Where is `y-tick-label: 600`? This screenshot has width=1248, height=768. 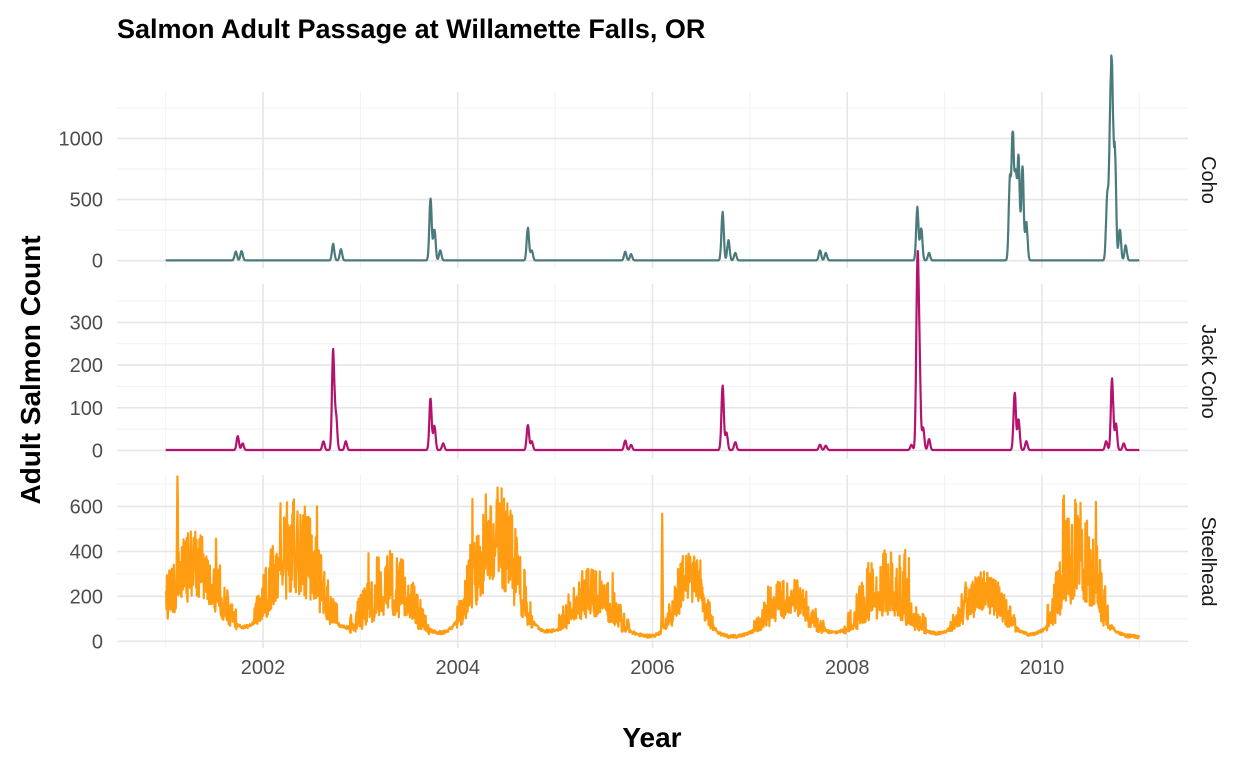 y-tick-label: 600 is located at coordinates (86, 507).